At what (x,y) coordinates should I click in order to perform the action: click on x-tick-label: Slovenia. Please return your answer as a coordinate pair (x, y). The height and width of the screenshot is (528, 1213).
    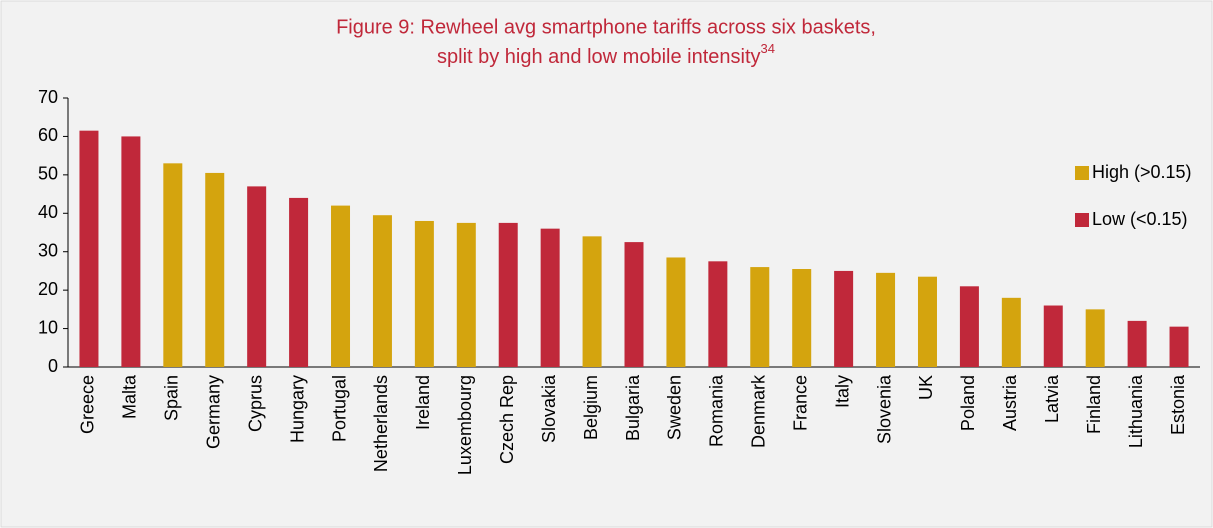
    Looking at the image, I should click on (884, 409).